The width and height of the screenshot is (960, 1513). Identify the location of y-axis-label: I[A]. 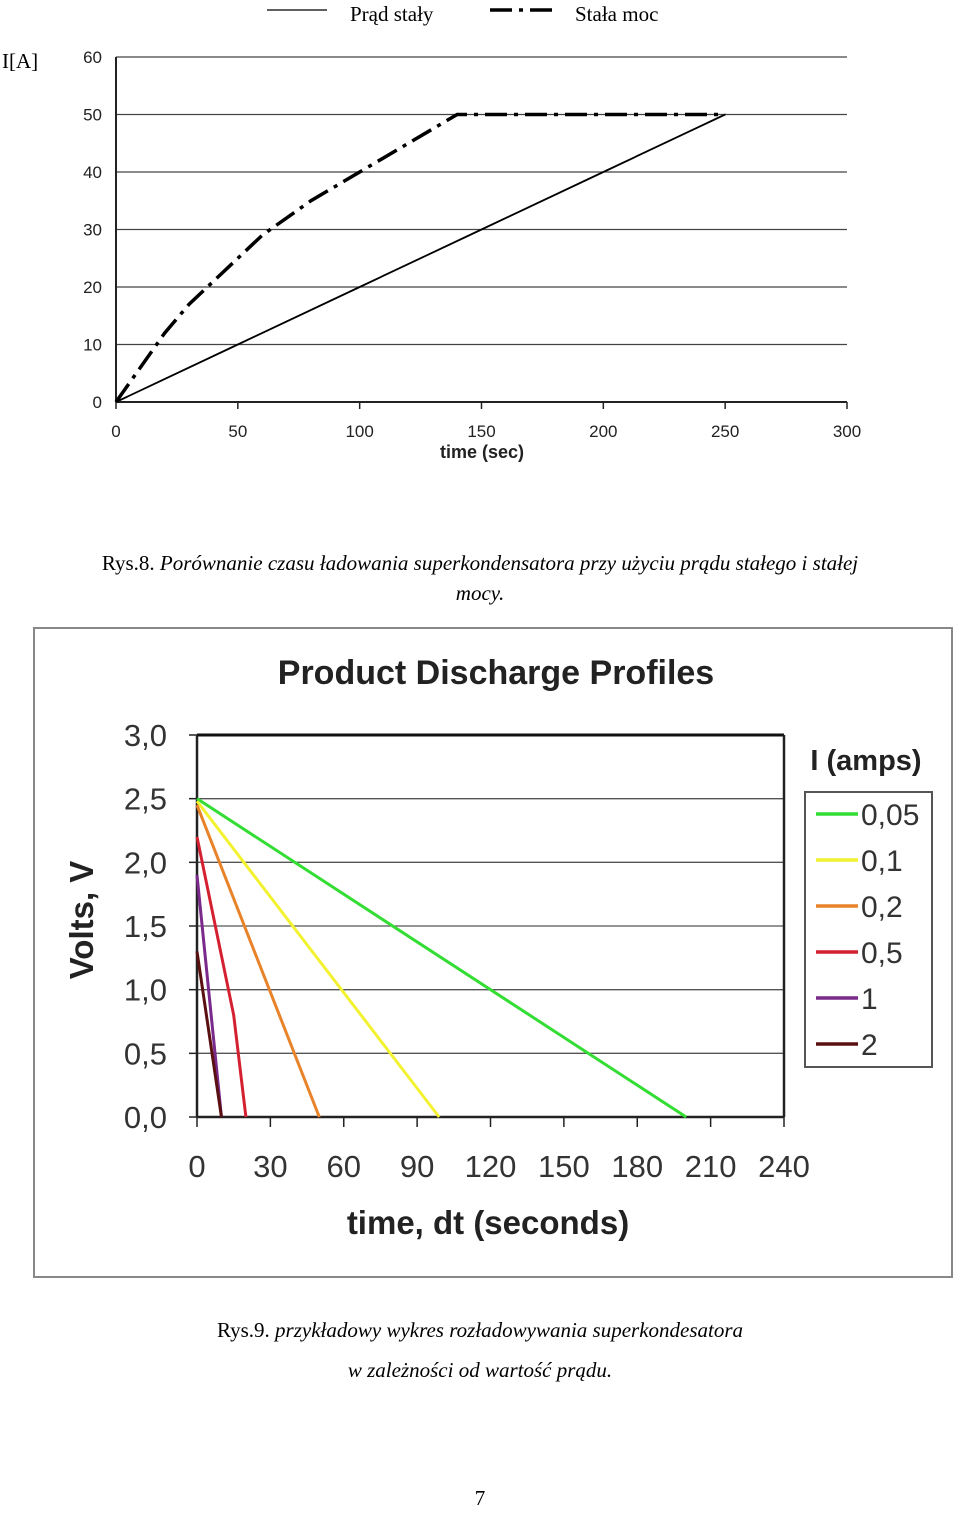
(20, 61).